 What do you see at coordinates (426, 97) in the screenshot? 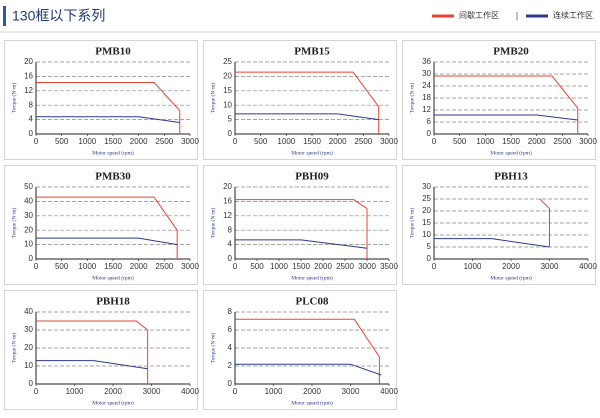
I see `y-tick-label: 18` at bounding box center [426, 97].